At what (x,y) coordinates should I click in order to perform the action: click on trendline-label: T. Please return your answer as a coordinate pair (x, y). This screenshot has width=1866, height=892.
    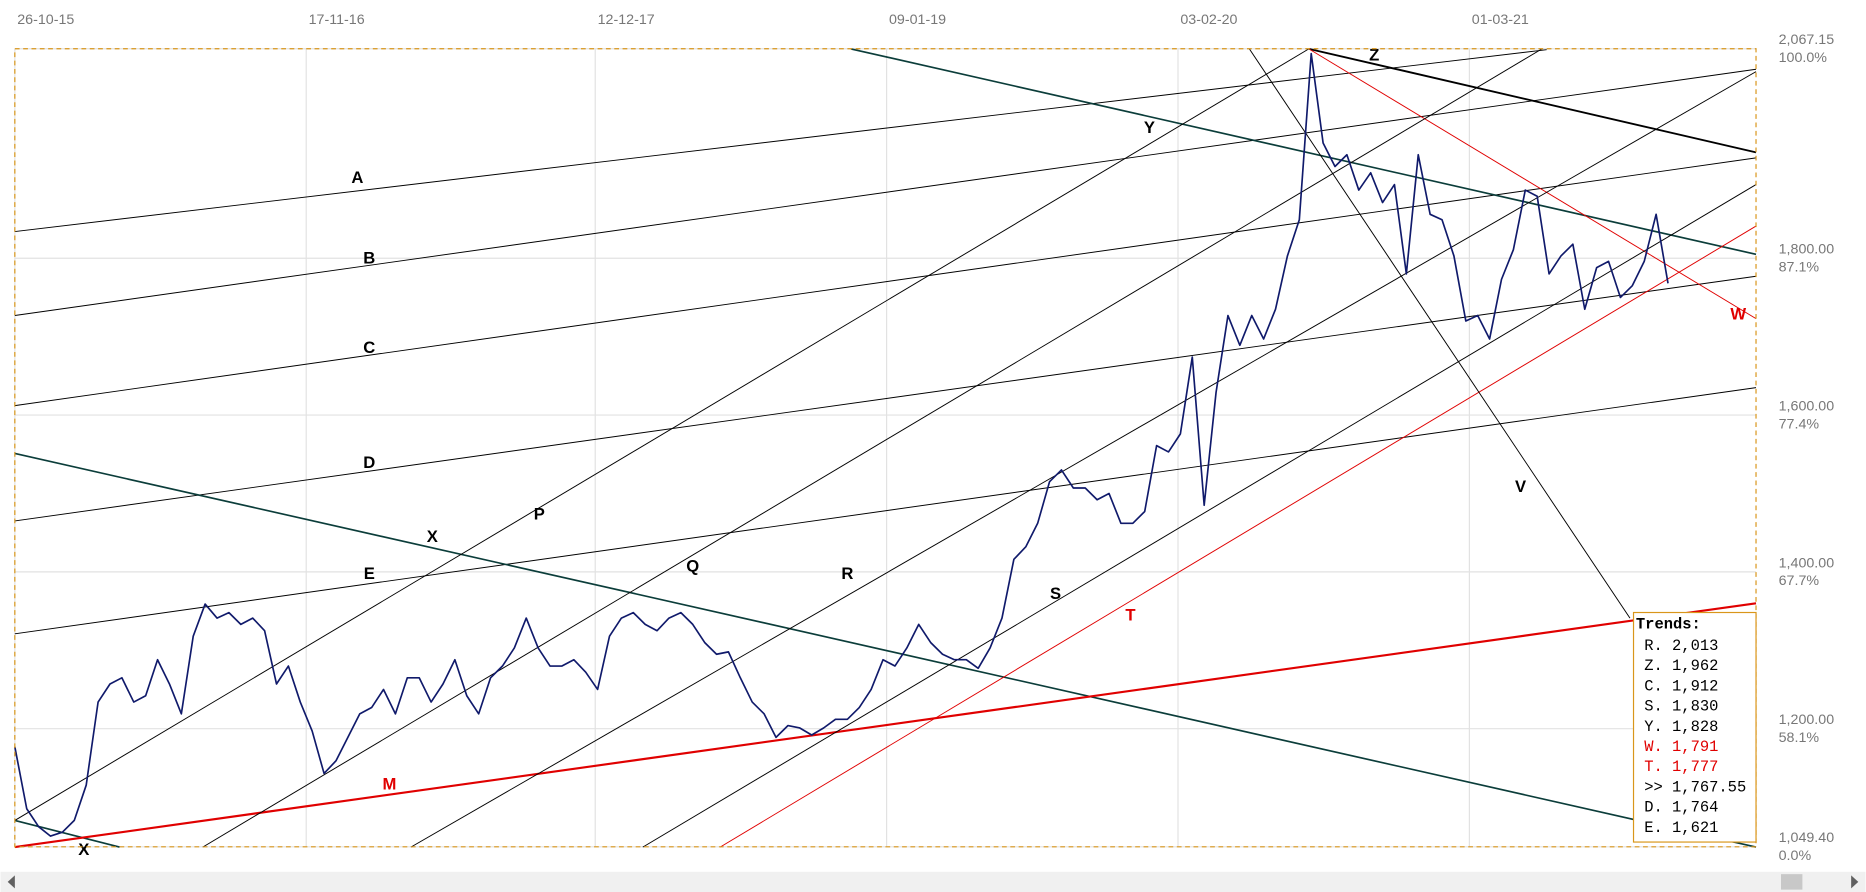
    Looking at the image, I should click on (1130, 614).